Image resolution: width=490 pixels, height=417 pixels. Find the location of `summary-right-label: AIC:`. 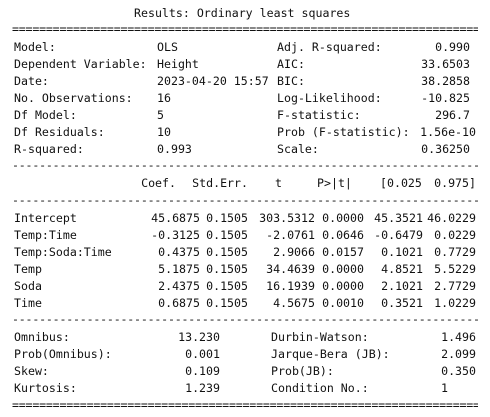

summary-right-label: AIC: is located at coordinates (291, 64).